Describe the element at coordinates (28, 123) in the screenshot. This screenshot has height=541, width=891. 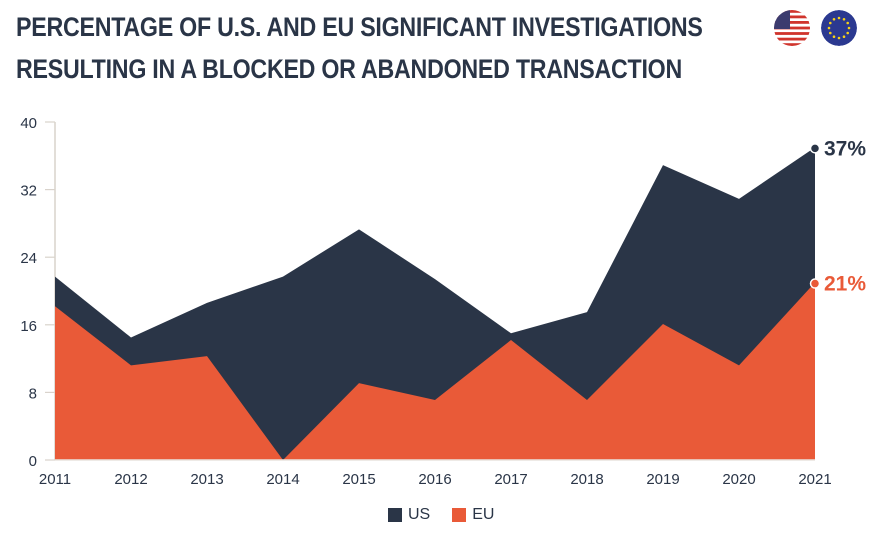
I see `y-tick-label: 40` at that location.